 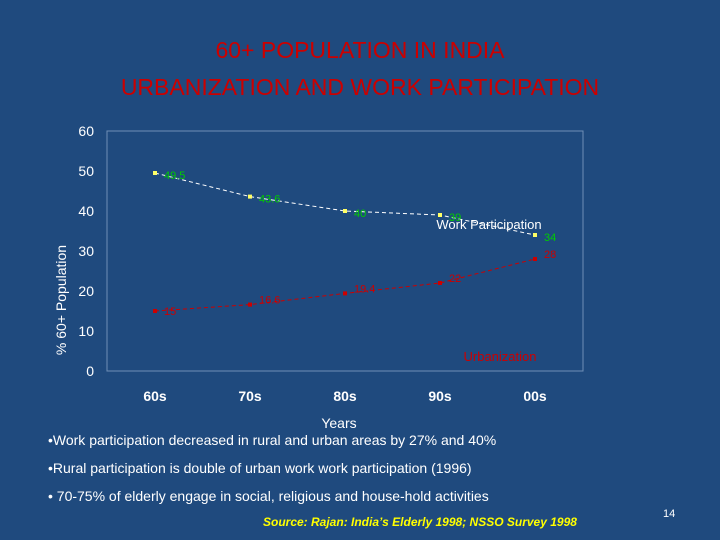 I want to click on y-tick-label: 20, so click(x=86, y=291).